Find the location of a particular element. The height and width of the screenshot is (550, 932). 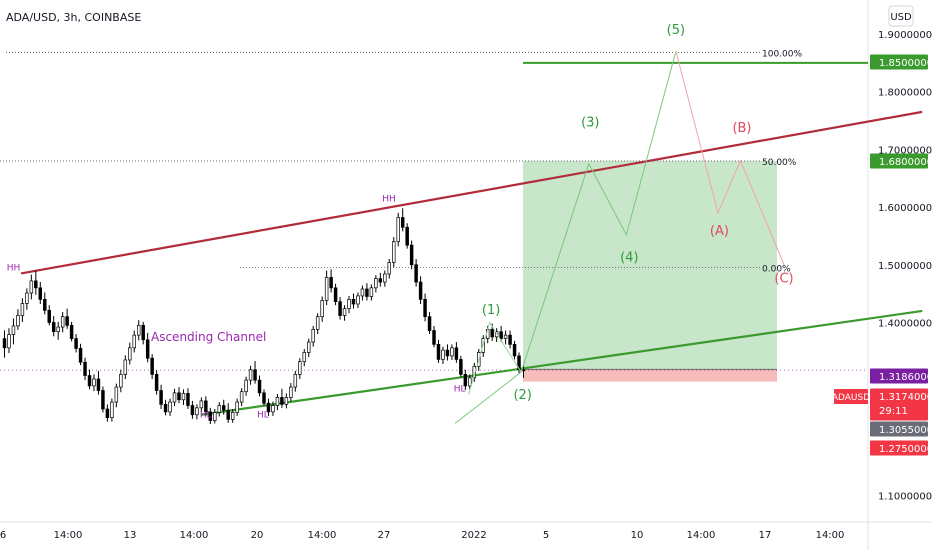

currency-label: USD is located at coordinates (901, 17).